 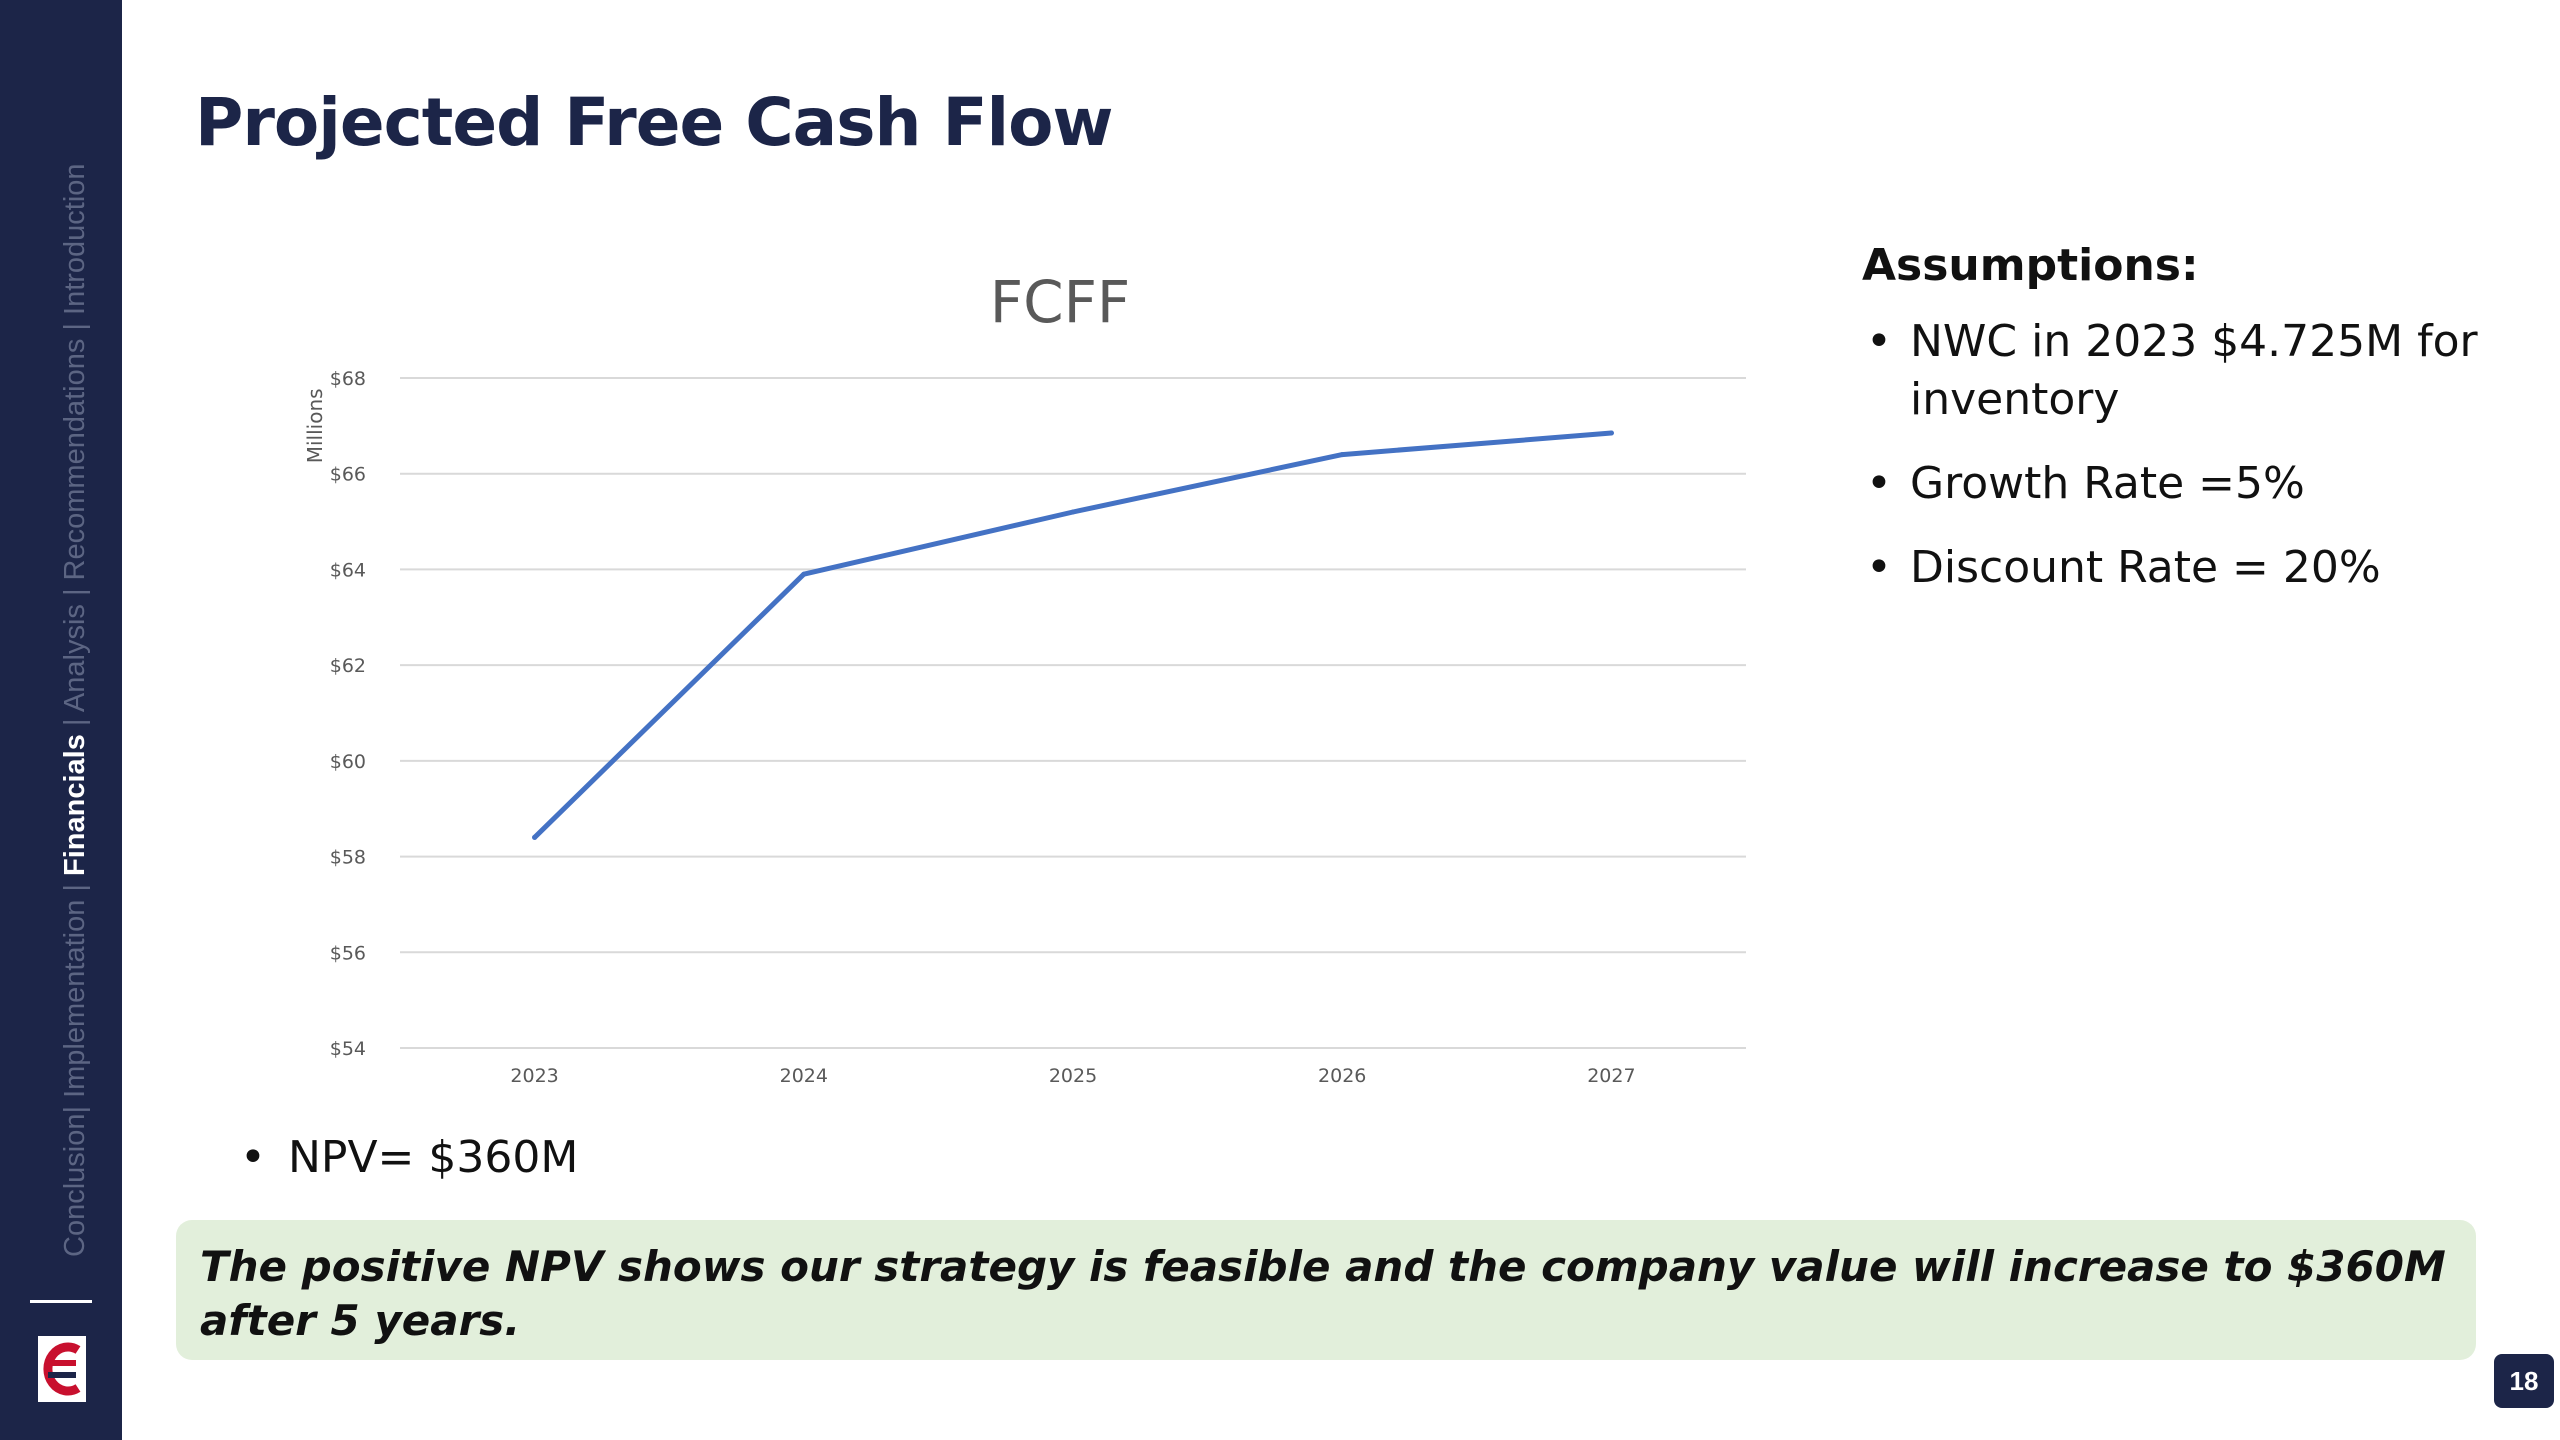 I want to click on nav-item: Introduction, so click(x=75, y=239).